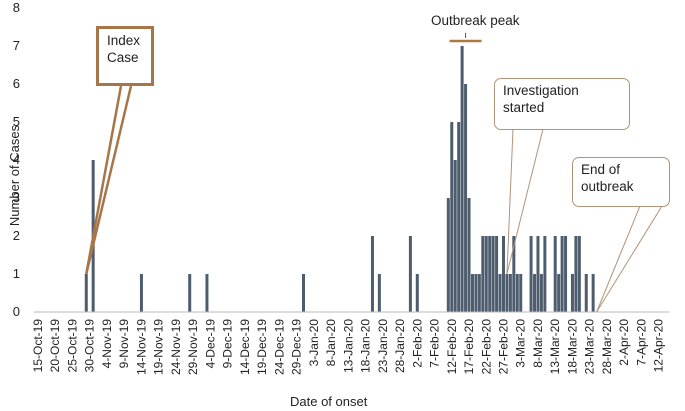 This screenshot has height=411, width=685. Describe the element at coordinates (245, 347) in the screenshot. I see `x-tick-label: 14-Dec-19` at that location.